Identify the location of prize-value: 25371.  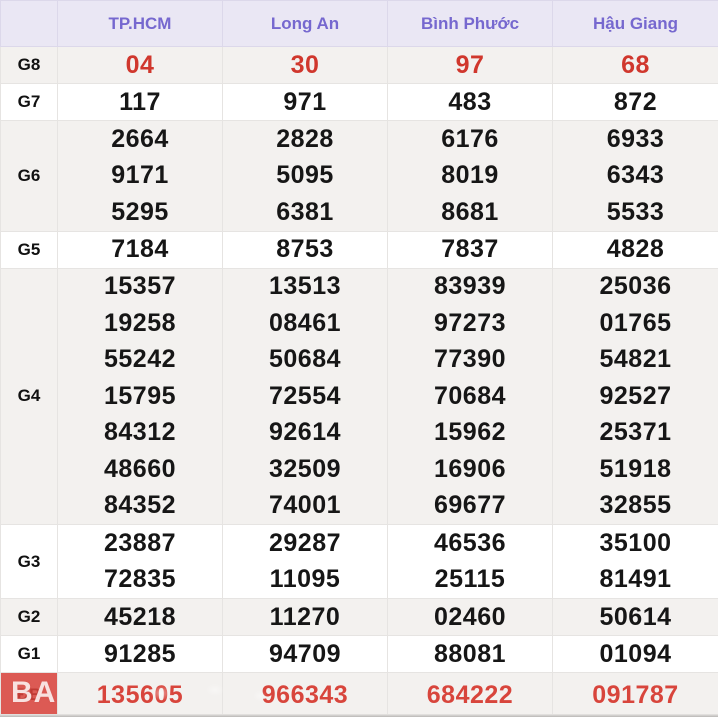
(635, 432).